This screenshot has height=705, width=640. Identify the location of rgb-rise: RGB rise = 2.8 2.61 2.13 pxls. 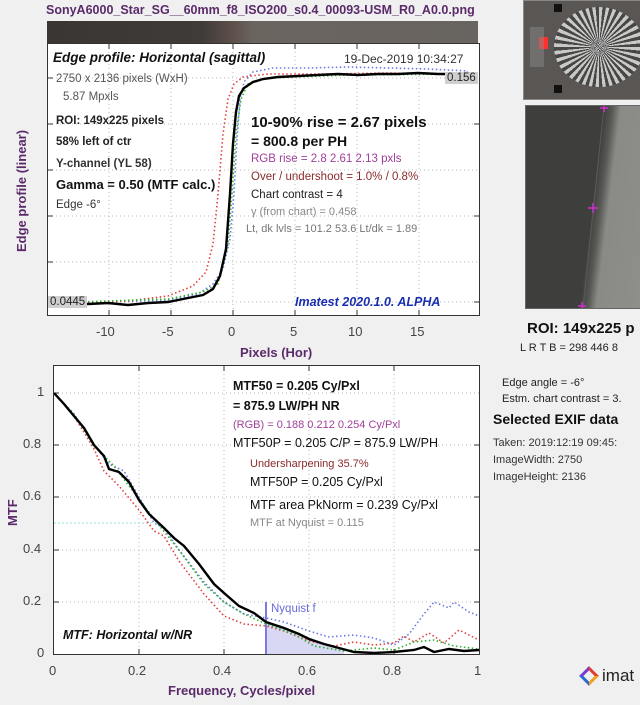
(326, 159).